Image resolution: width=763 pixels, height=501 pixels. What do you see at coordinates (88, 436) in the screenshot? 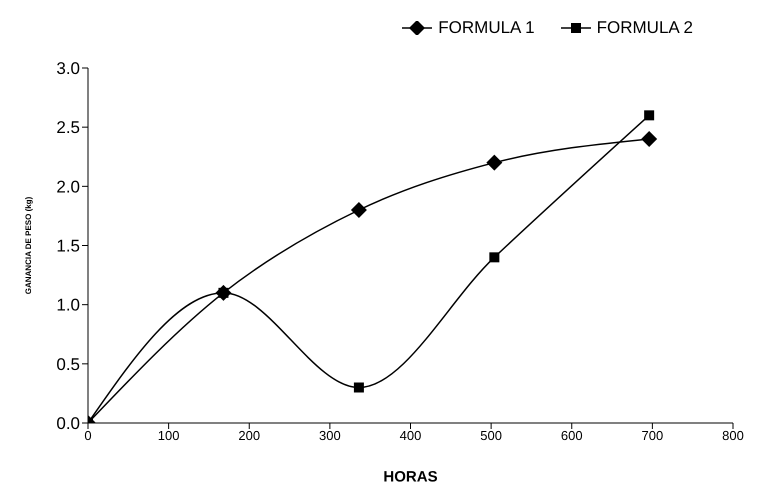
I see `x-tick-label: 0` at bounding box center [88, 436].